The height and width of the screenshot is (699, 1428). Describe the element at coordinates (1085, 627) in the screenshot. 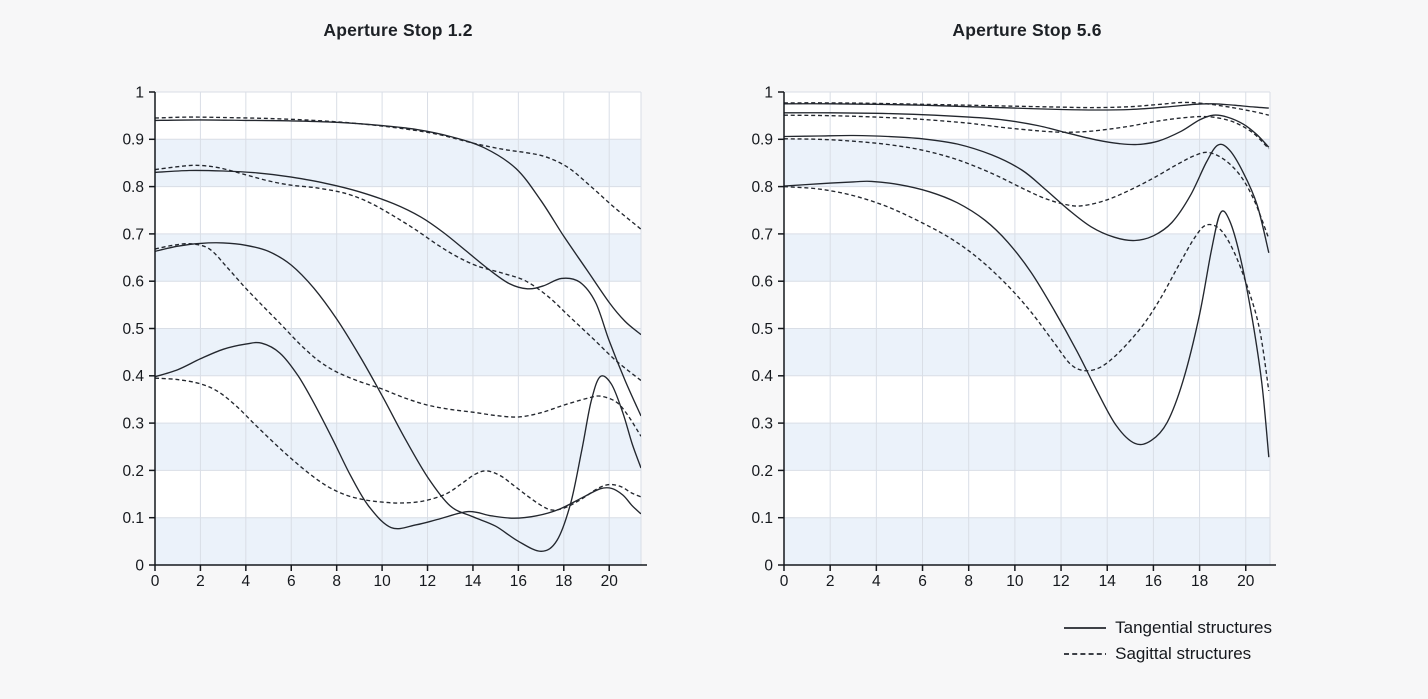

I see `solid-line-swatch` at that location.